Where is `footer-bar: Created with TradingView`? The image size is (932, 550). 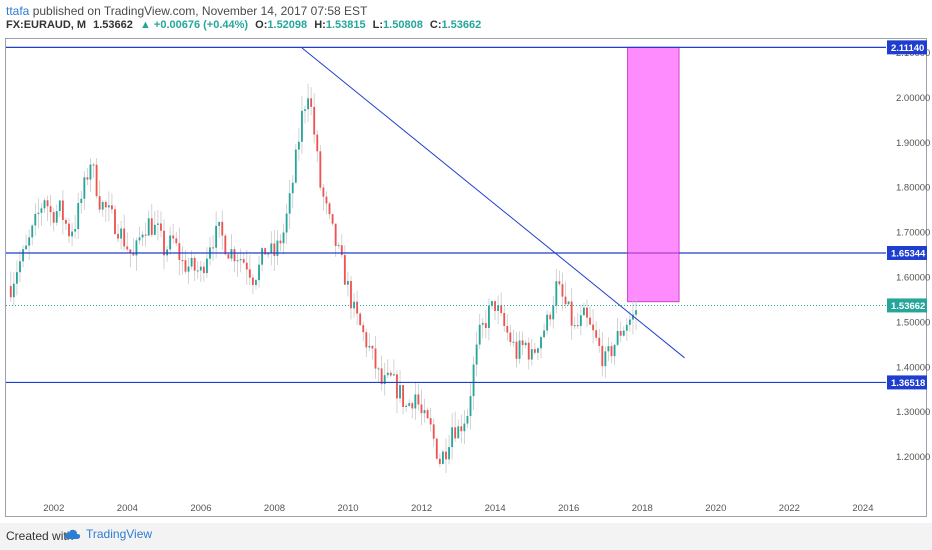
footer-bar: Created with TradingView is located at coordinates (466, 536).